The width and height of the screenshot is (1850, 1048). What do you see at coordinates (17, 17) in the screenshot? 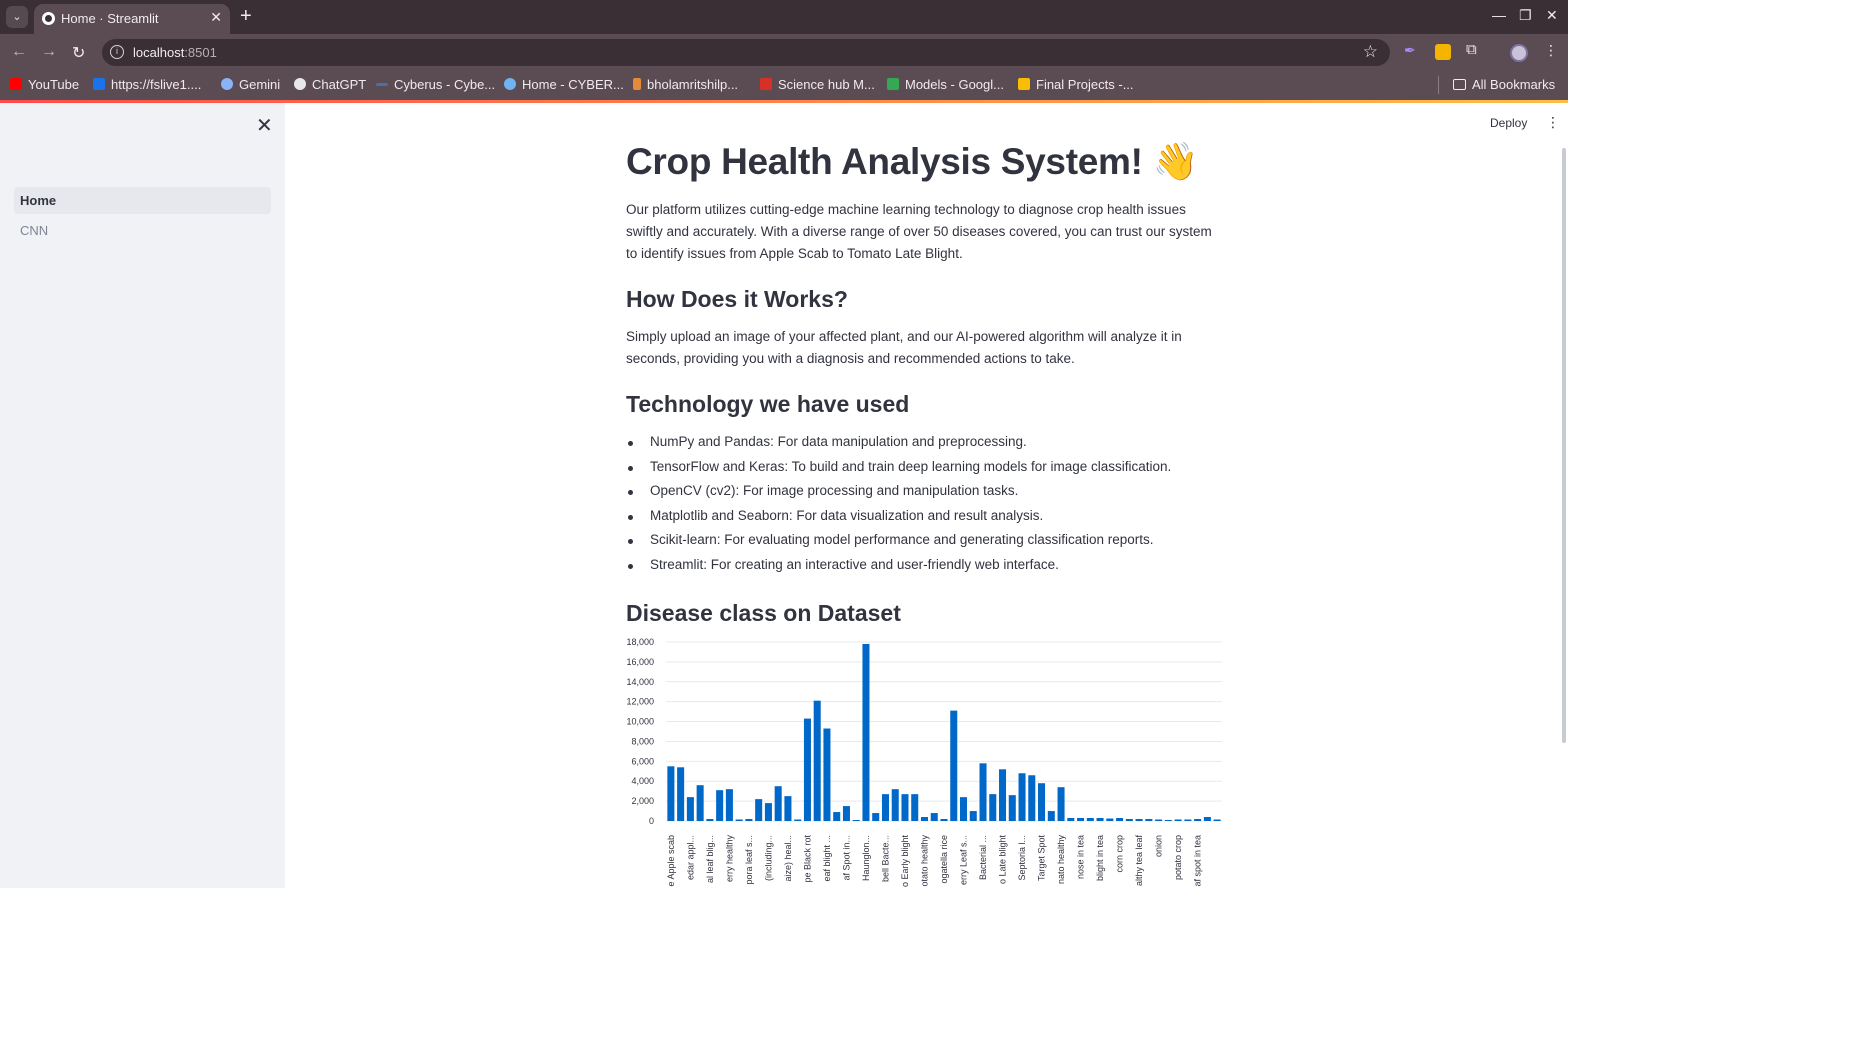
I see `tab-search-button: ⌄` at bounding box center [17, 17].